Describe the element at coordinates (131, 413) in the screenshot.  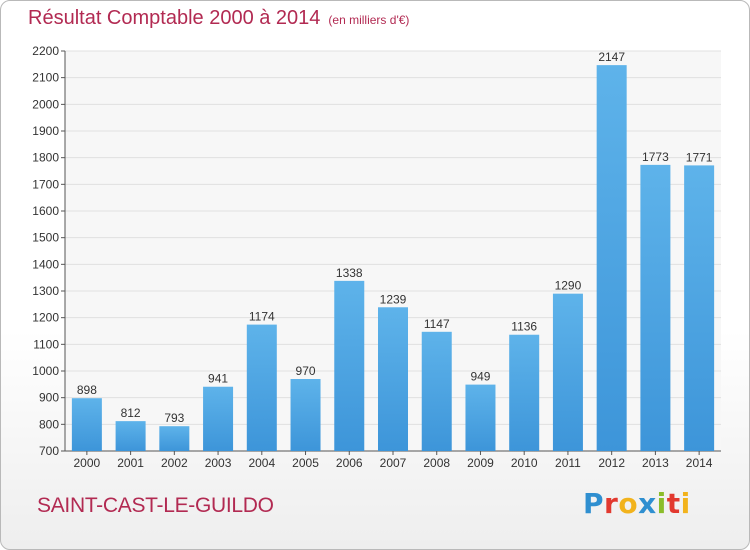
I see `bar-value-label: 812` at that location.